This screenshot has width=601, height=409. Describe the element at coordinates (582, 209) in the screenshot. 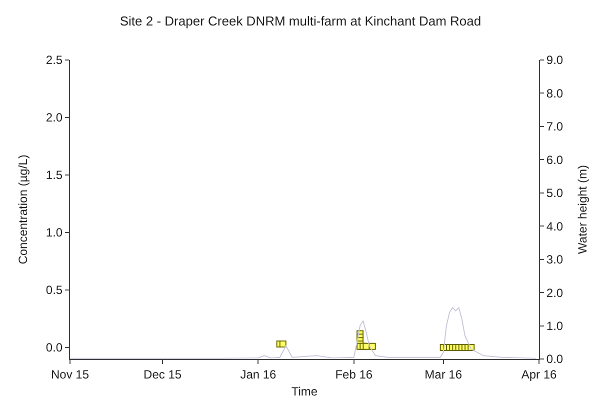

I see `y2-axis-title: Water height (m)` at that location.